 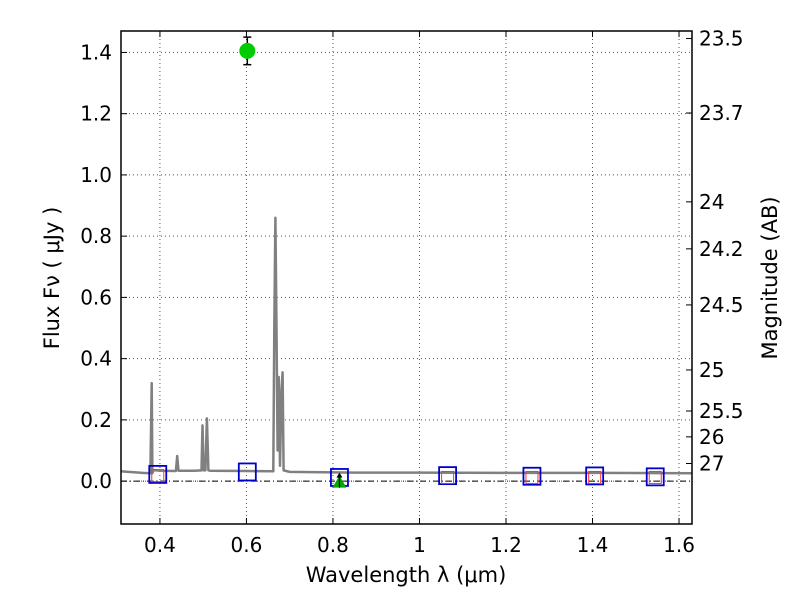 I want to click on y-tick-label: 0.2, so click(x=96, y=420).